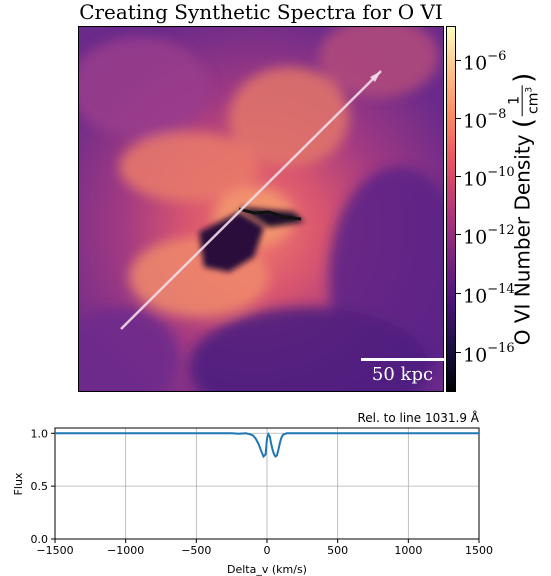 Image resolution: width=551 pixels, height=576 pixels. What do you see at coordinates (524, 123) in the screenshot?
I see `paren-open: (` at bounding box center [524, 123].